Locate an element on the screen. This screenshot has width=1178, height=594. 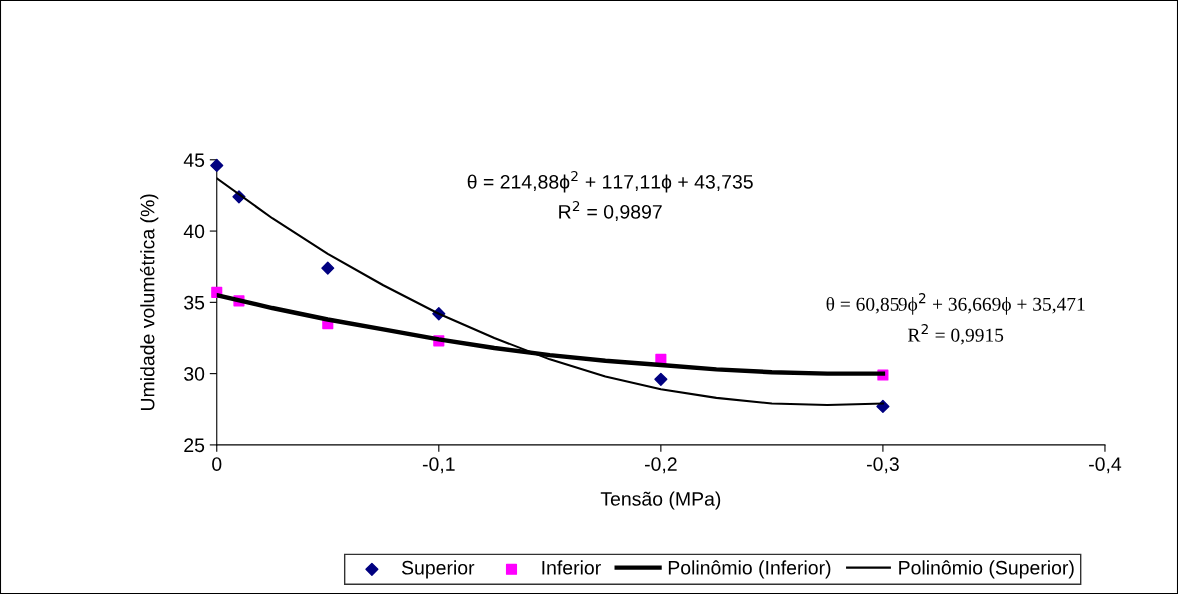
y-tick-label: 40 is located at coordinates (194, 231).